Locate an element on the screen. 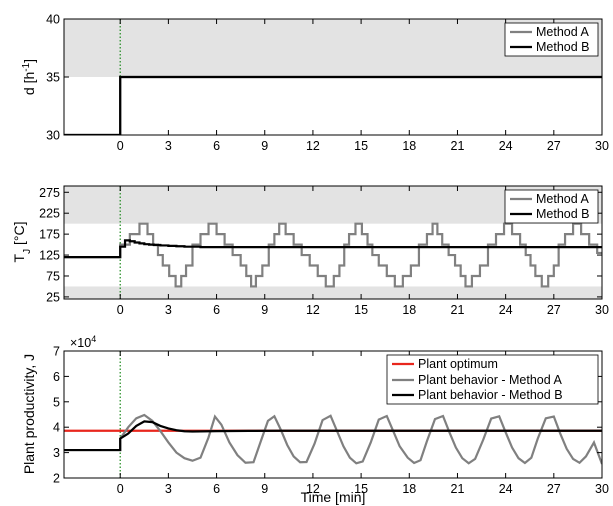  y-tick-label: 5 is located at coordinates (56, 402).